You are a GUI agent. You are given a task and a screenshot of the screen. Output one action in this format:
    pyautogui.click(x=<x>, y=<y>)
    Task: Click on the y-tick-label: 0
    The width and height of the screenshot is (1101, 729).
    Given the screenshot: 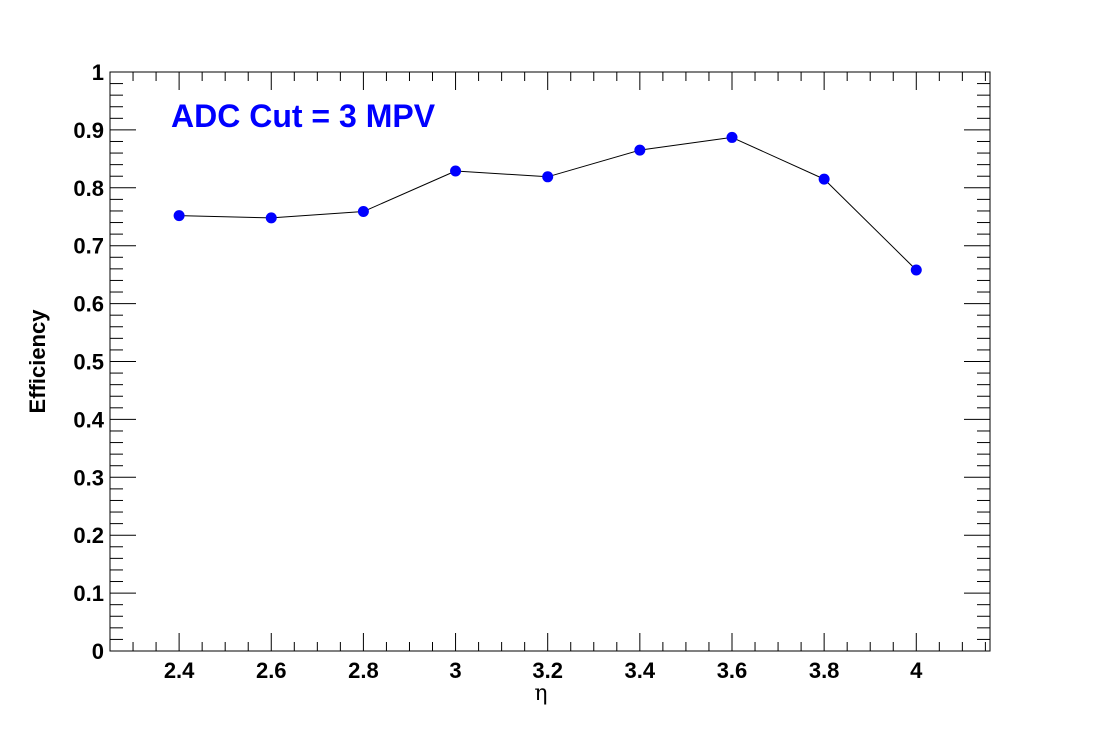 What is the action you would take?
    pyautogui.click(x=98, y=651)
    